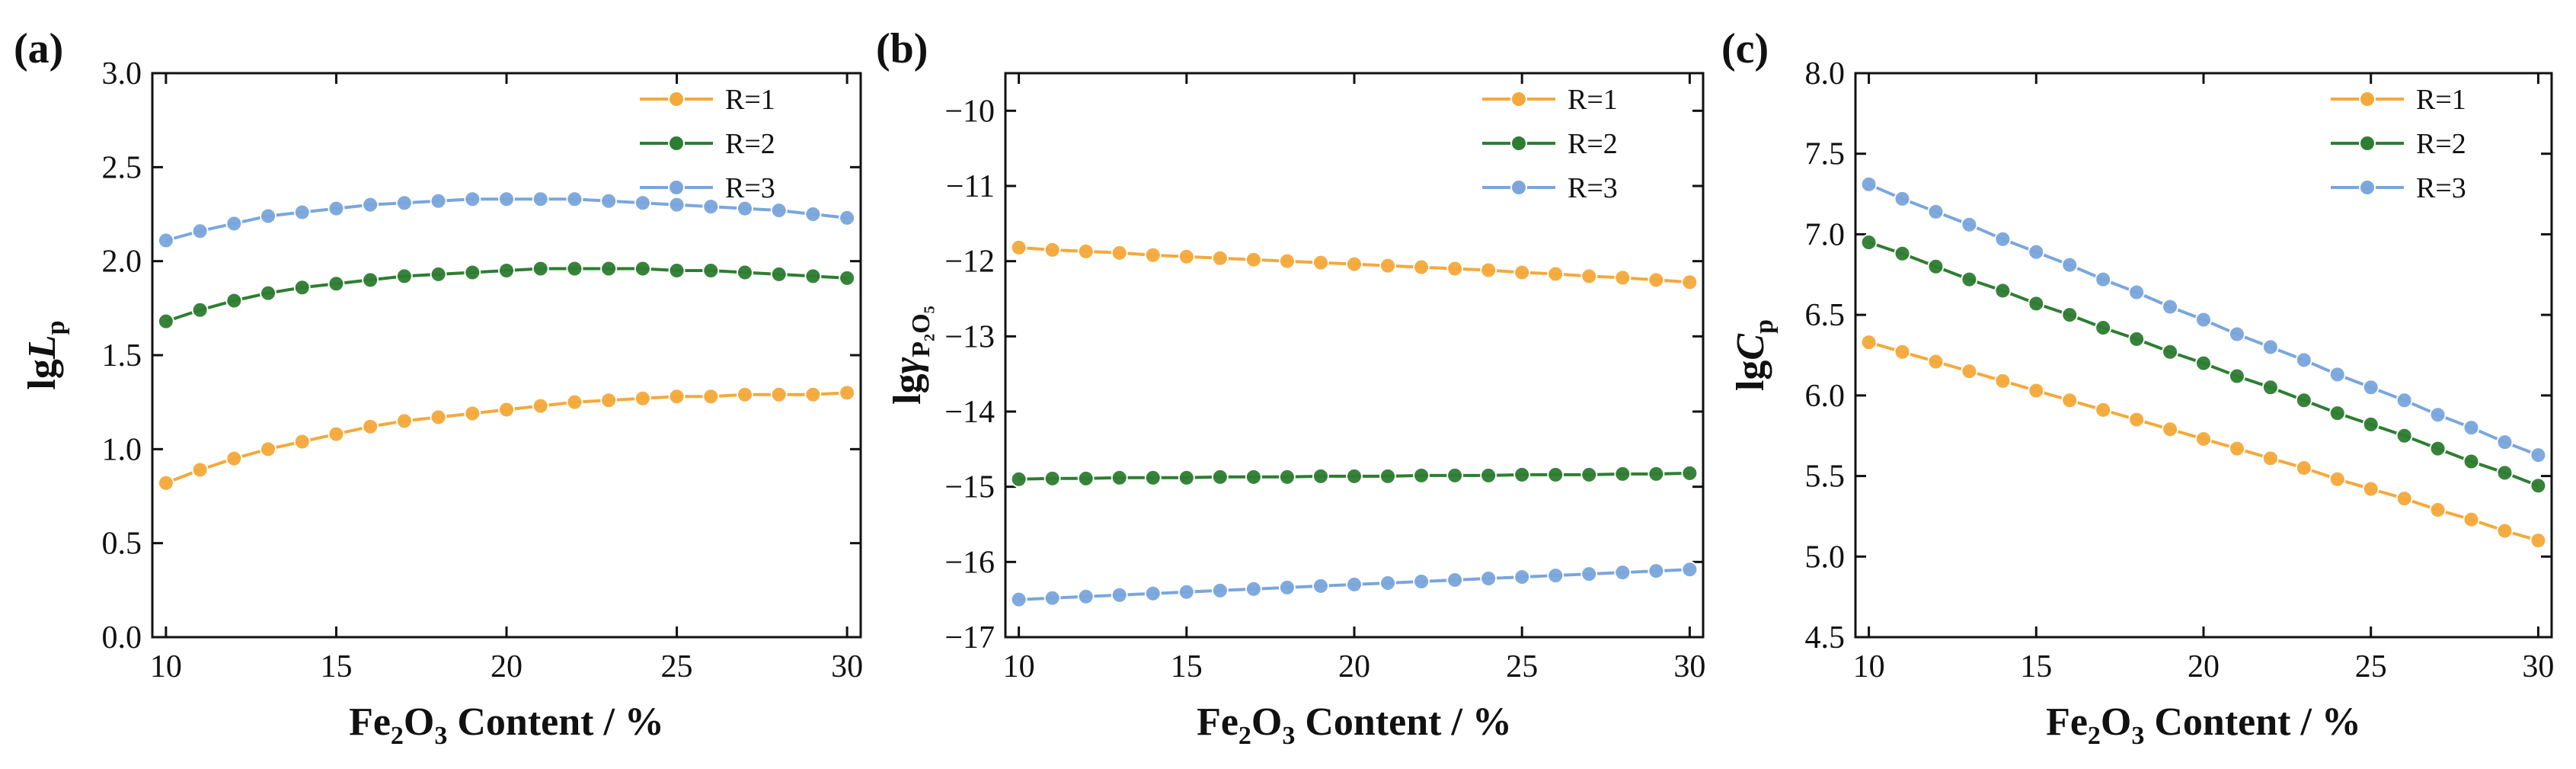  Describe the element at coordinates (969, 112) in the screenshot. I see `y-tick-label: −10` at that location.